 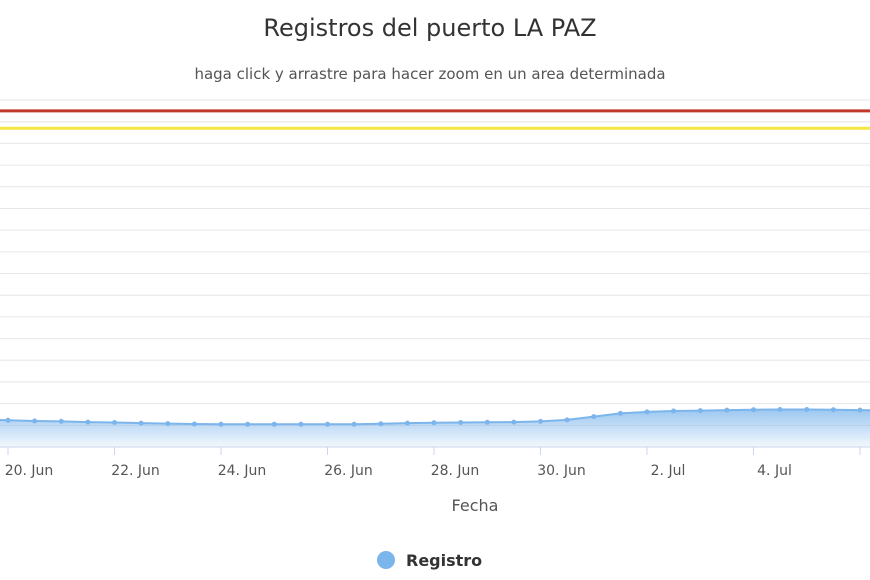 I want to click on x-tick-label: 24. Jun, so click(x=242, y=471).